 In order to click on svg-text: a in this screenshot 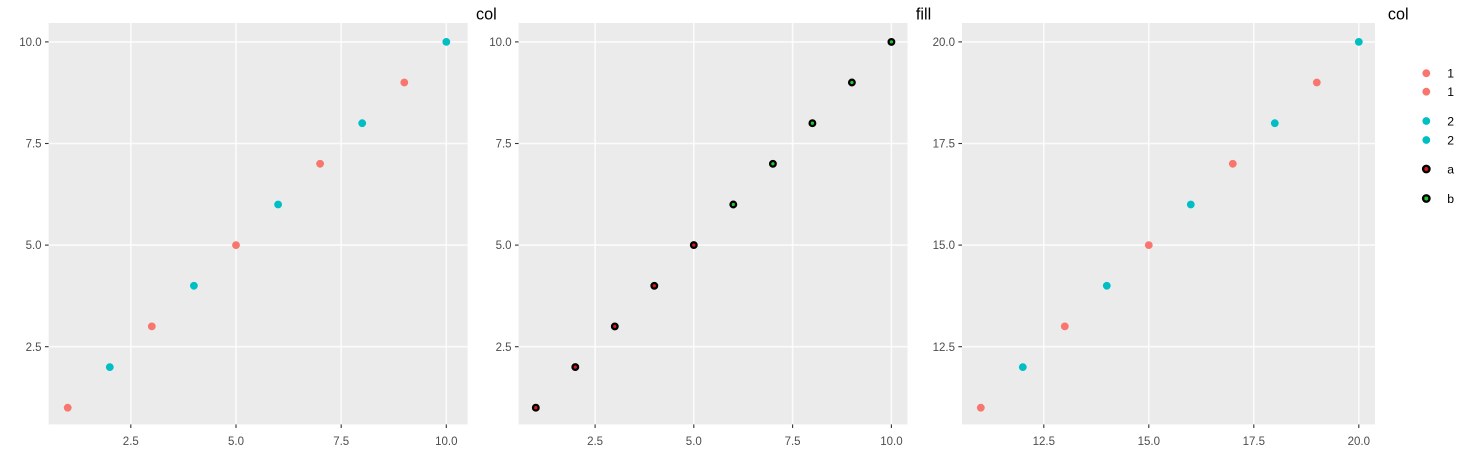, I will do `click(1450, 169)`.